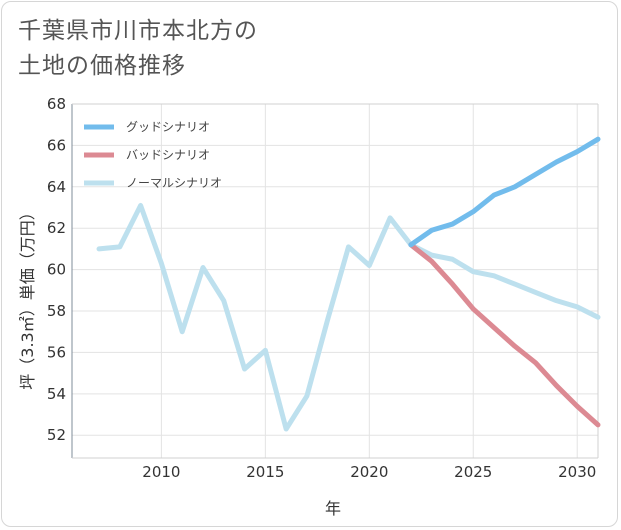 This screenshot has width=621, height=530. Describe the element at coordinates (56, 311) in the screenshot. I see `y-tick-label: 58` at that location.